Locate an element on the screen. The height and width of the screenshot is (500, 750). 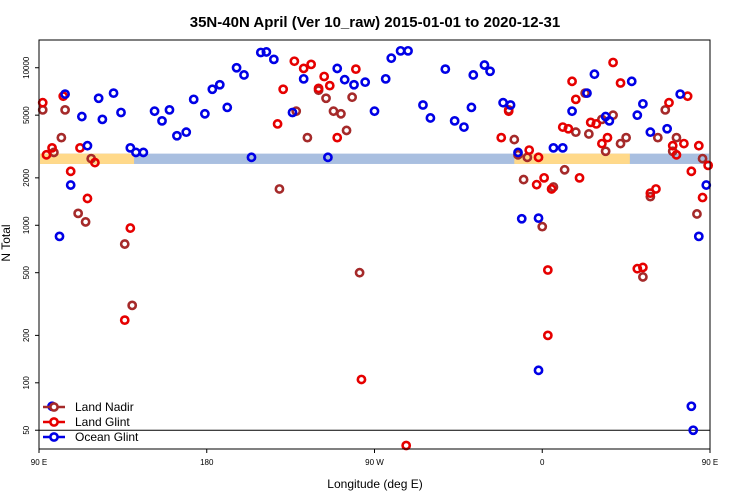
x-tick-label-4: 90 E is located at coordinates (710, 462).